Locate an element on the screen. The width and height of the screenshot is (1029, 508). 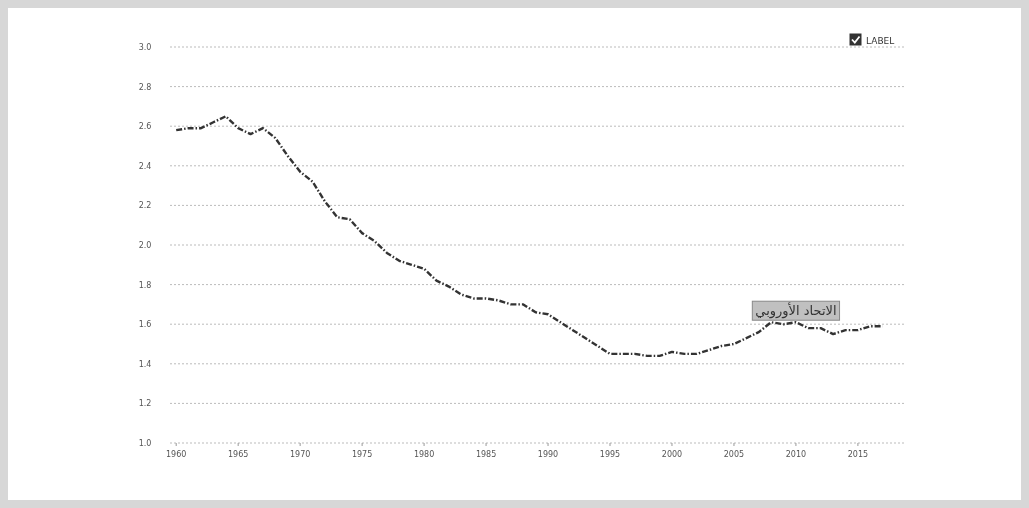
x-tick-label: 1990 is located at coordinates (548, 454).